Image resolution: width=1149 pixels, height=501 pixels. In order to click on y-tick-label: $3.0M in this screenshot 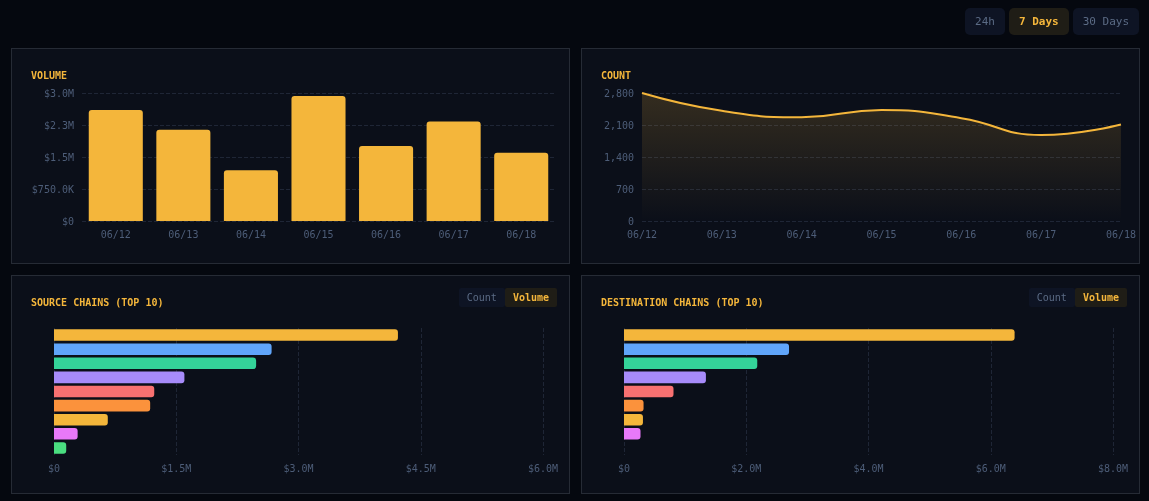, I will do `click(58, 93)`.